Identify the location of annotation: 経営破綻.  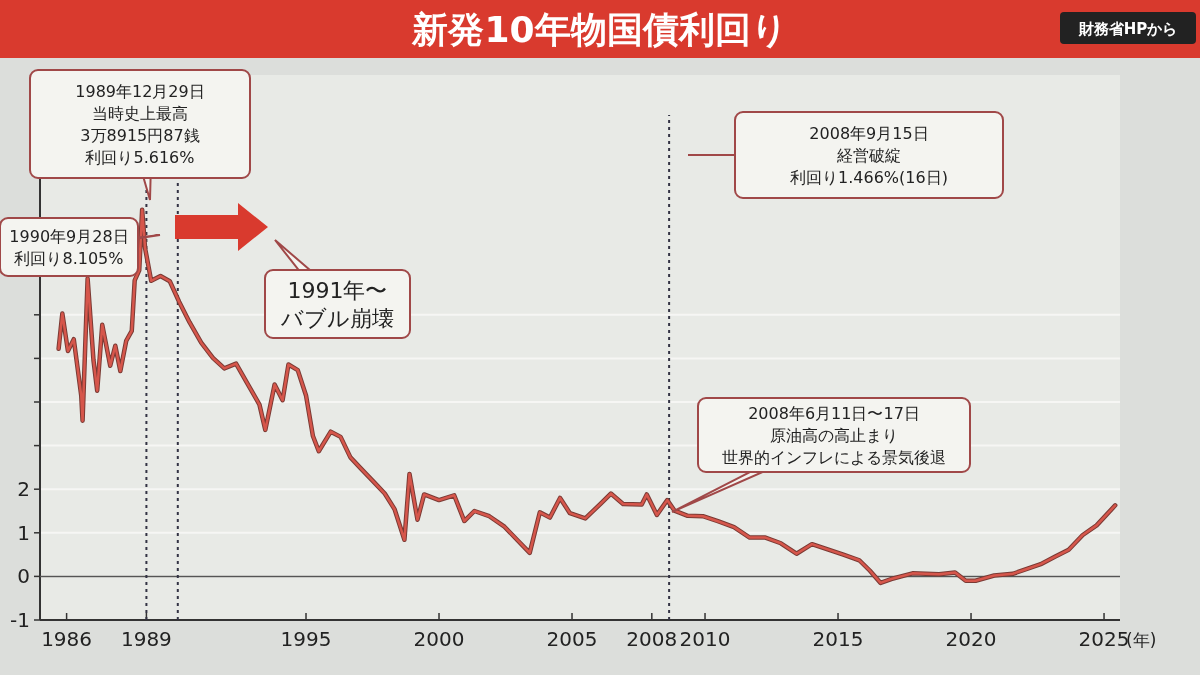
(868, 155).